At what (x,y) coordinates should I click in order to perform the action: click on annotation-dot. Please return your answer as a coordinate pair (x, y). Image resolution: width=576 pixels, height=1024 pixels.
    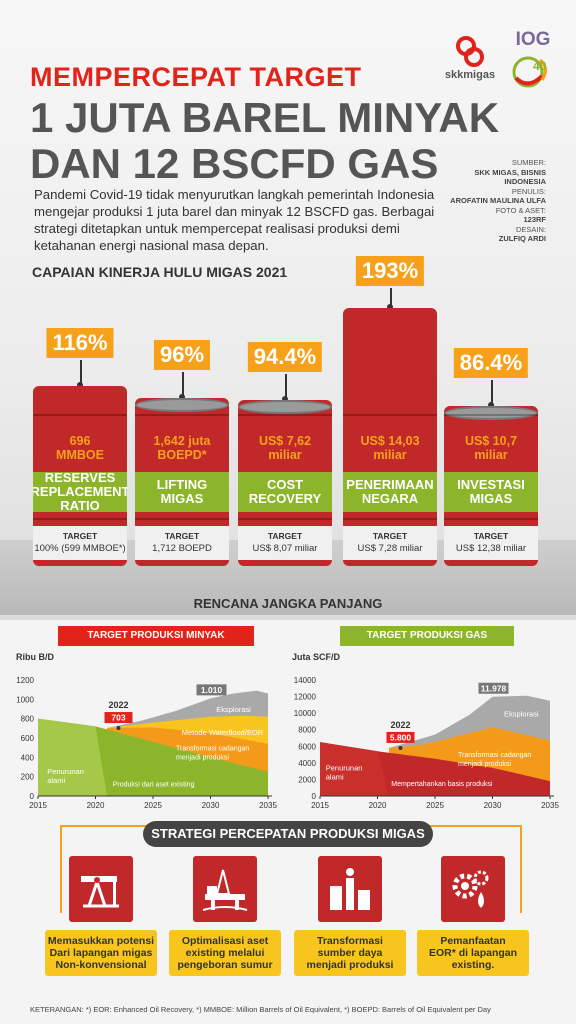
    Looking at the image, I should click on (400, 747).